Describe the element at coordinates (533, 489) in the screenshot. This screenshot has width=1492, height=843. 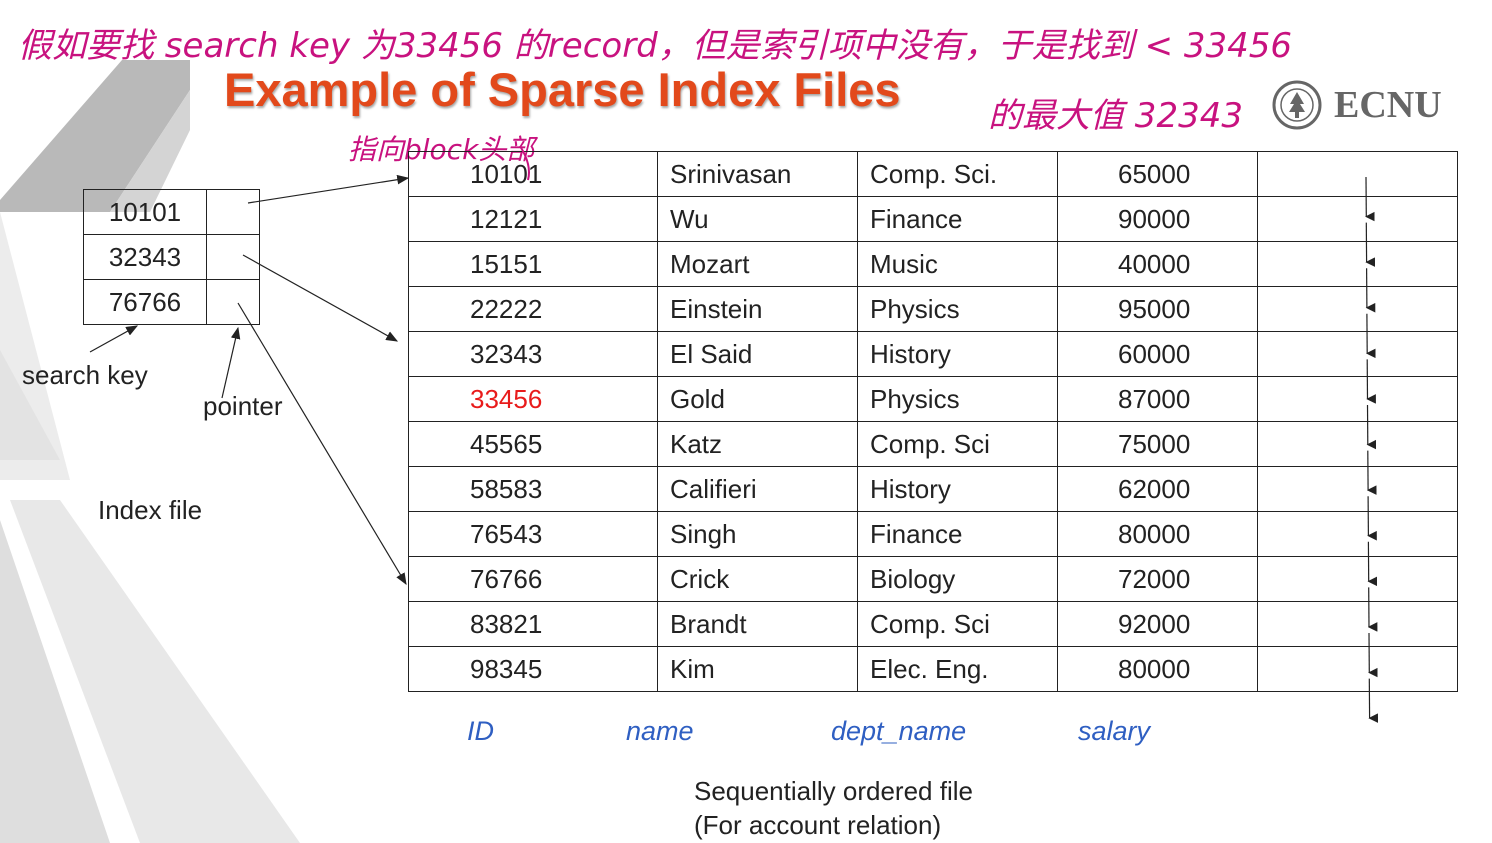
I see `record-id: 58583` at that location.